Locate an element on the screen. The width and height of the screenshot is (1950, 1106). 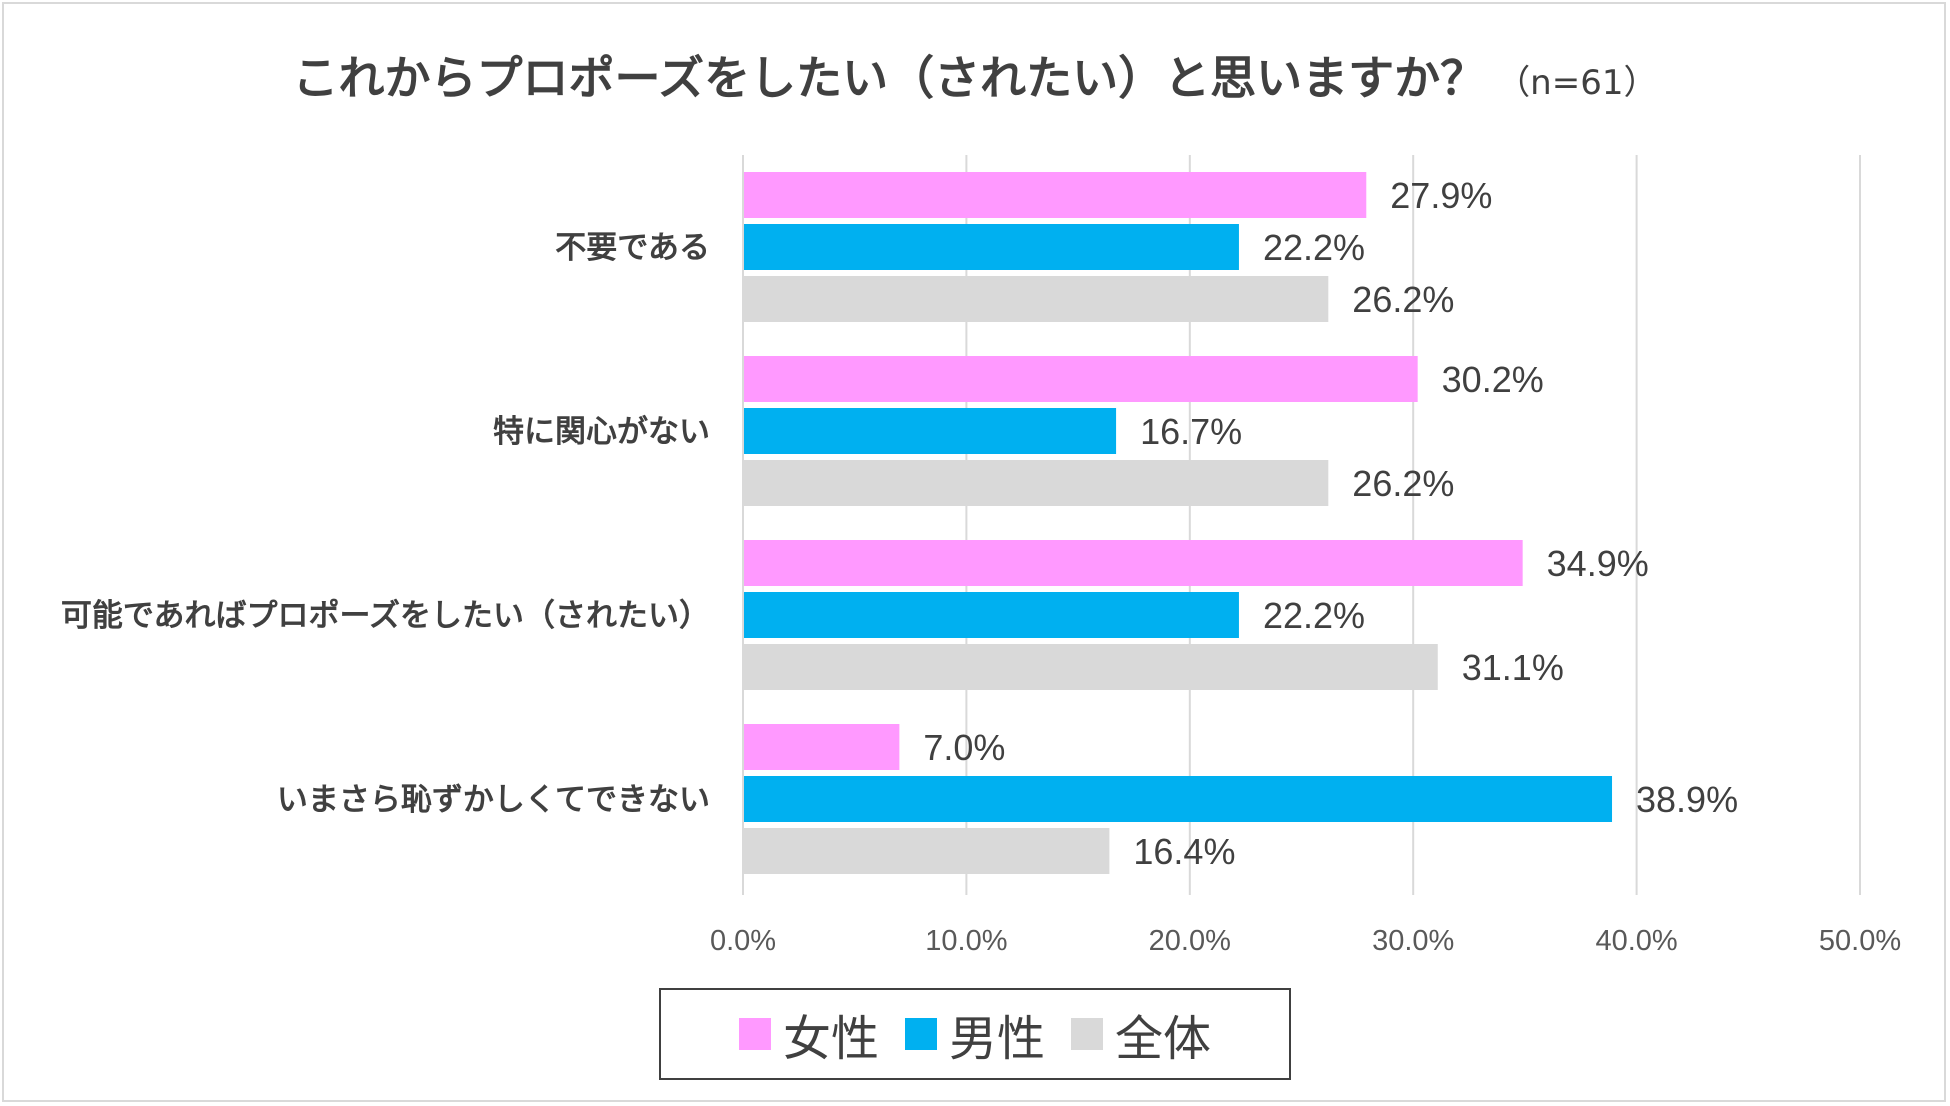
x-tick-label: 0.0% is located at coordinates (743, 941).